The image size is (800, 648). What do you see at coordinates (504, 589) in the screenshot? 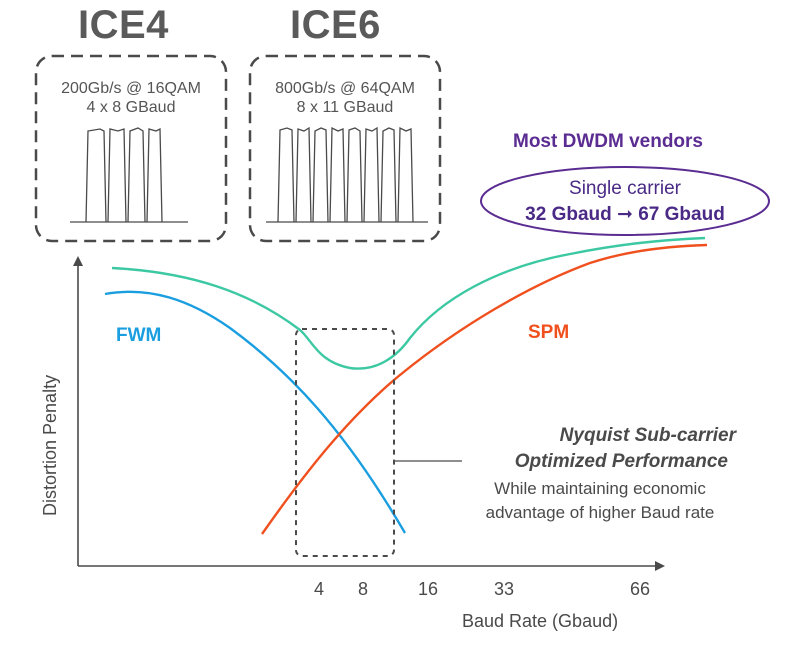
I see `x-tick-33: 33` at bounding box center [504, 589].